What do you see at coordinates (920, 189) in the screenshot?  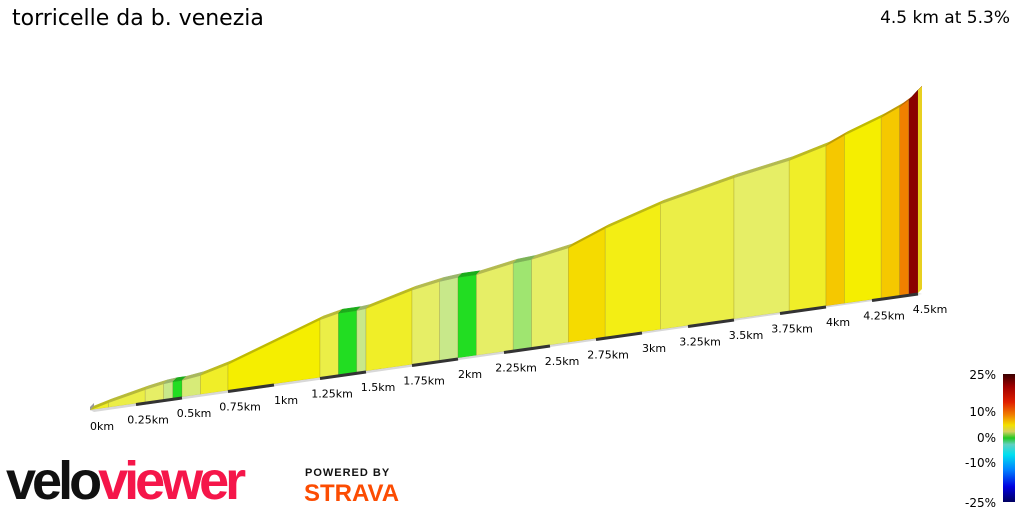 I see `profile-end-face` at bounding box center [920, 189].